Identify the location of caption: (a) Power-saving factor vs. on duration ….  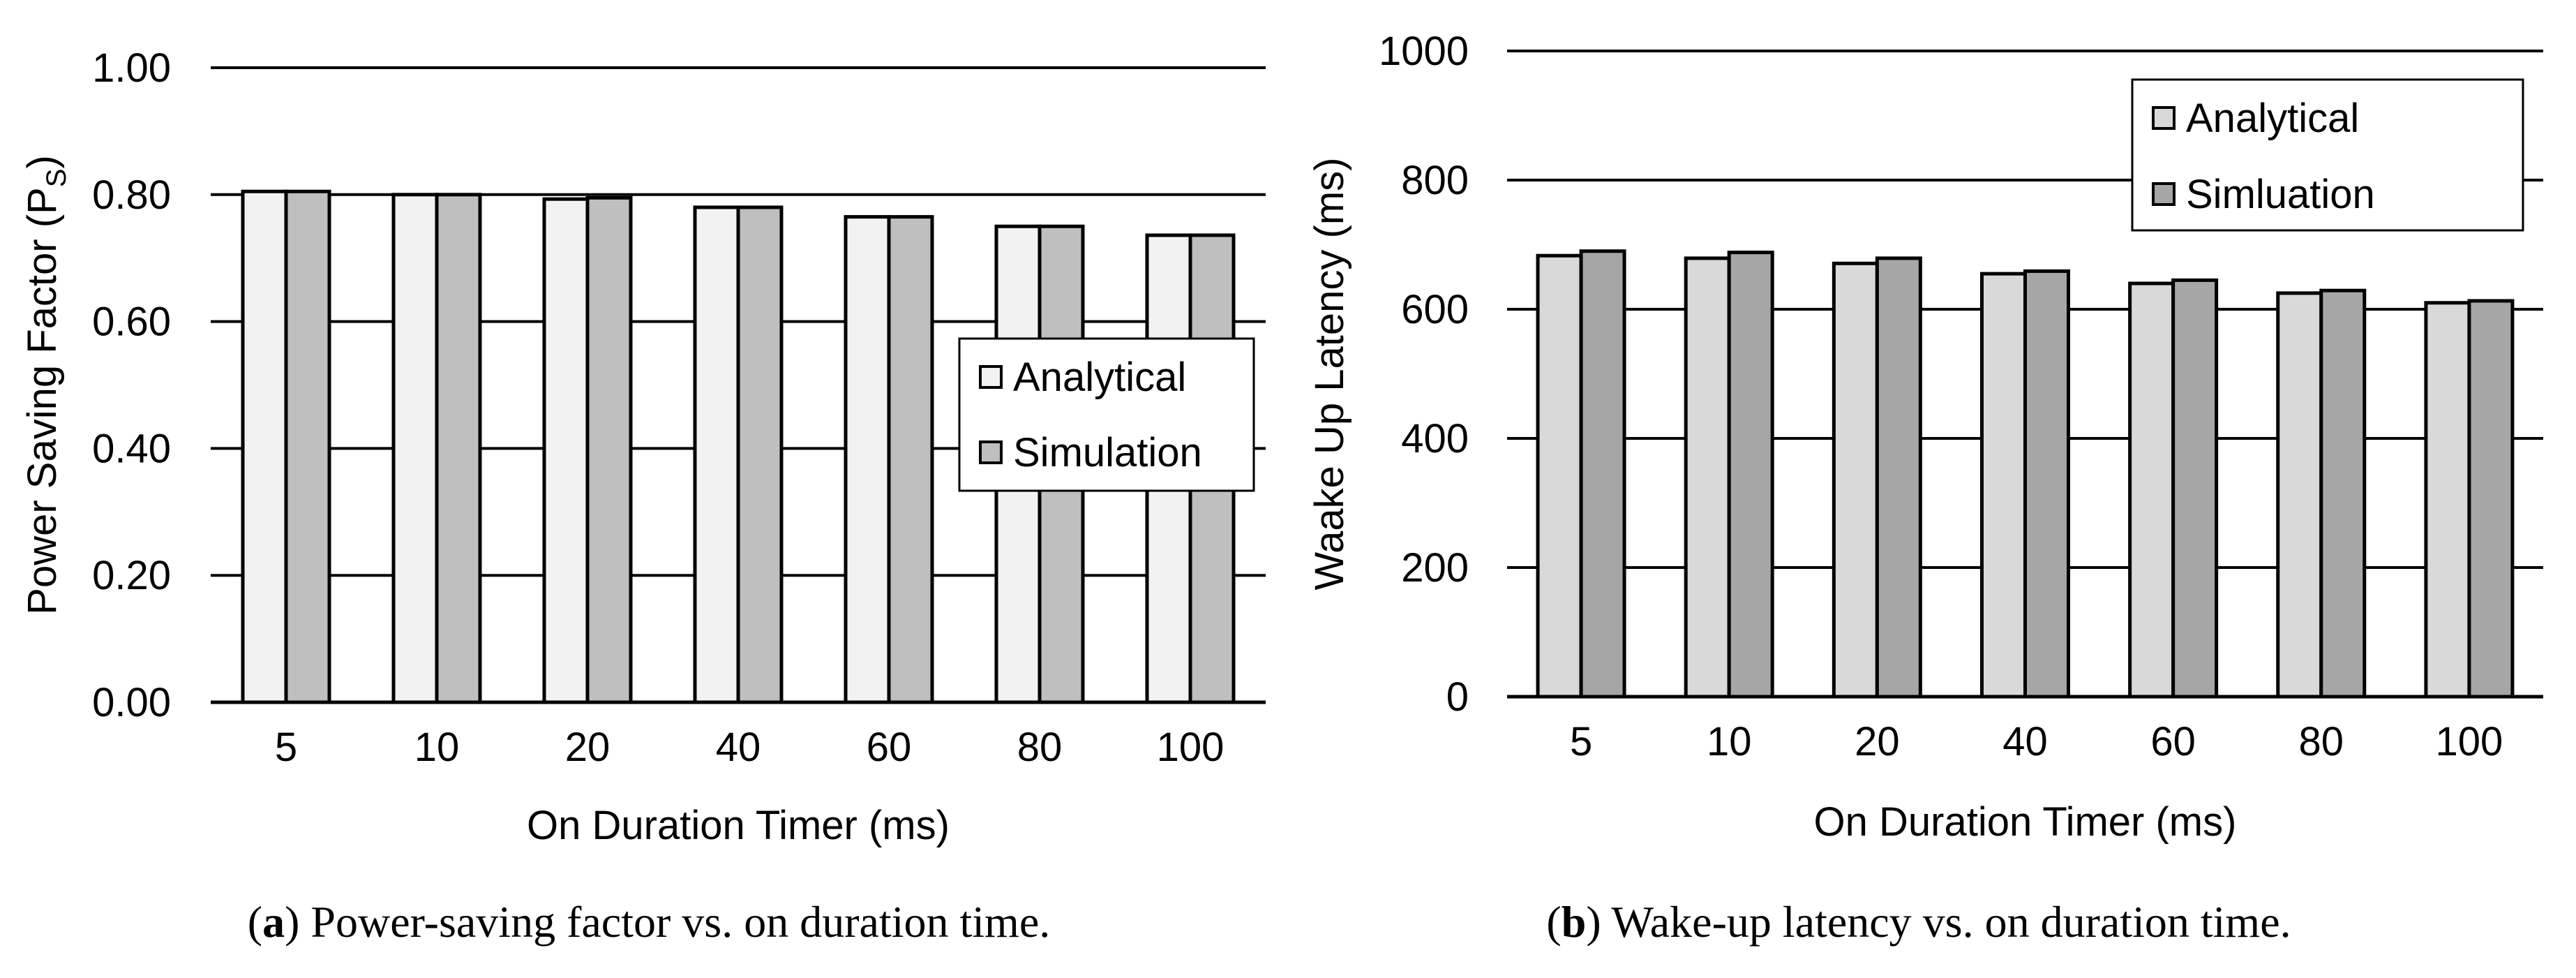
(649, 922).